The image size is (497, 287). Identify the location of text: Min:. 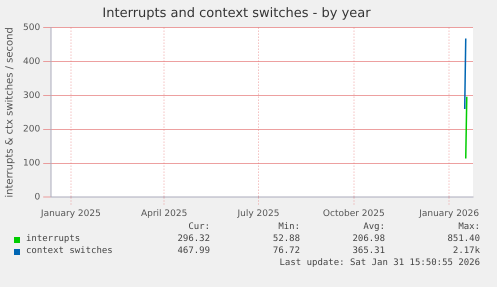
(289, 227).